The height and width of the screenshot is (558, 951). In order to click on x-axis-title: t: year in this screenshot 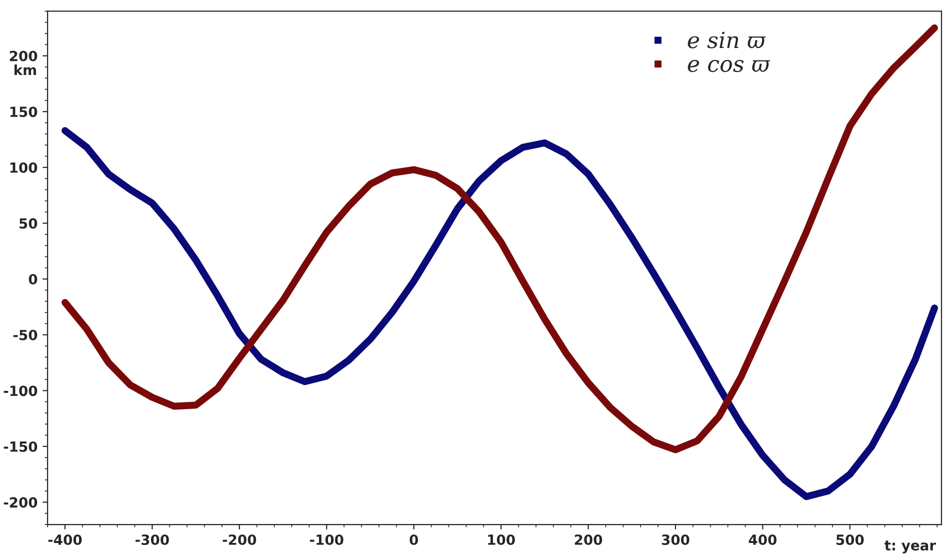, I will do `click(910, 547)`.